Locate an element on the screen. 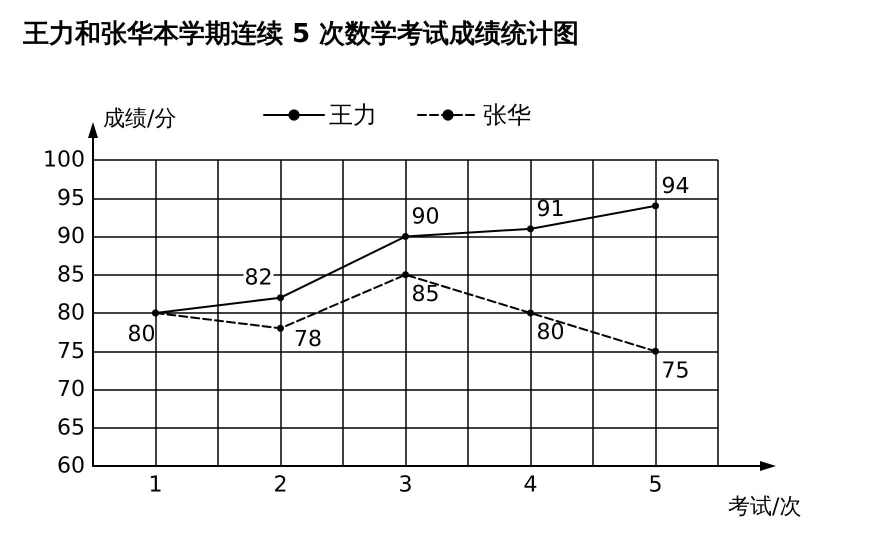  data-label: 90 is located at coordinates (426, 217).